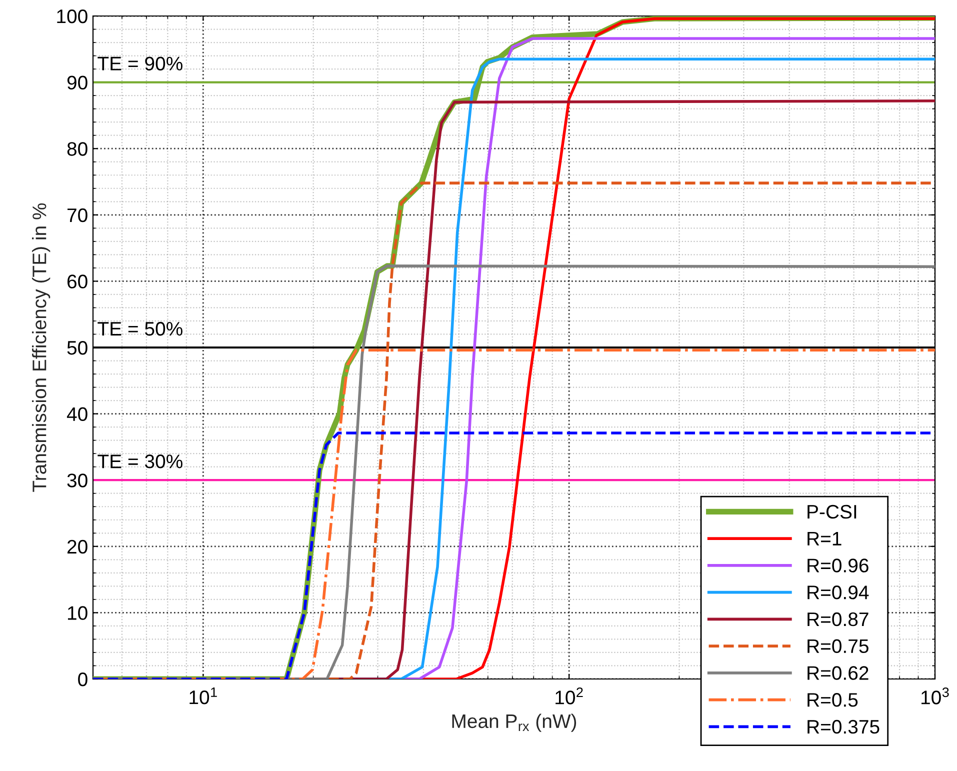  I want to click on y-tick-label: 40, so click(77, 414).